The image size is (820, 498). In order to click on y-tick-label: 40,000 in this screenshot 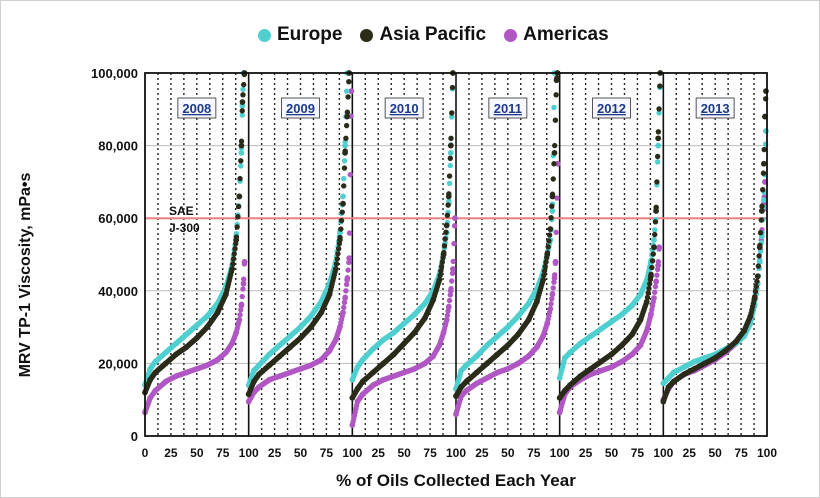, I will do `click(118, 291)`.